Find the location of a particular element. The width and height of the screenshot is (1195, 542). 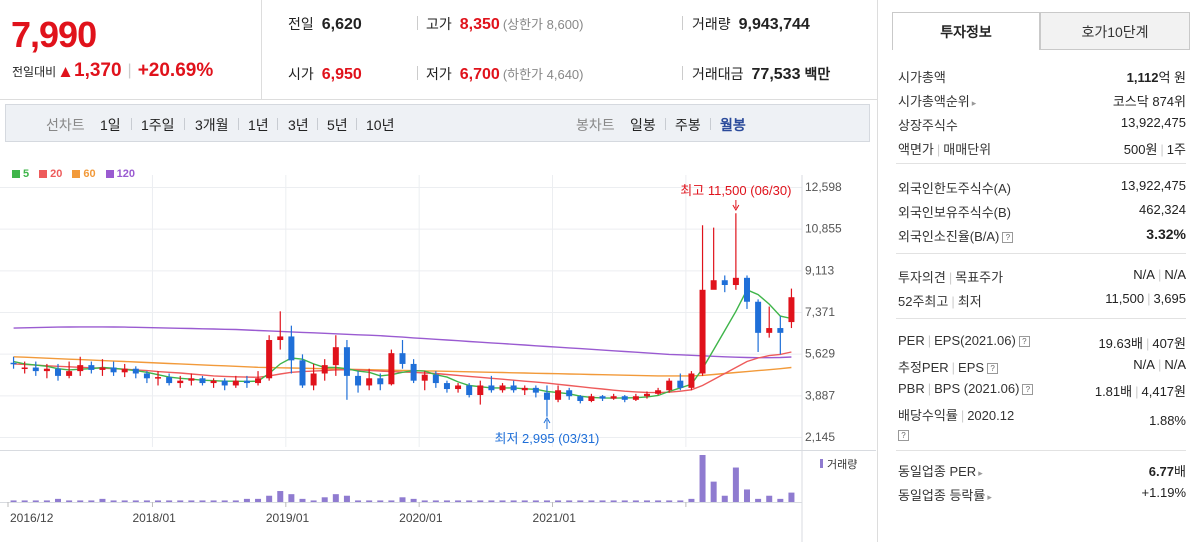

change-percent: +20.69% is located at coordinates (175, 70).